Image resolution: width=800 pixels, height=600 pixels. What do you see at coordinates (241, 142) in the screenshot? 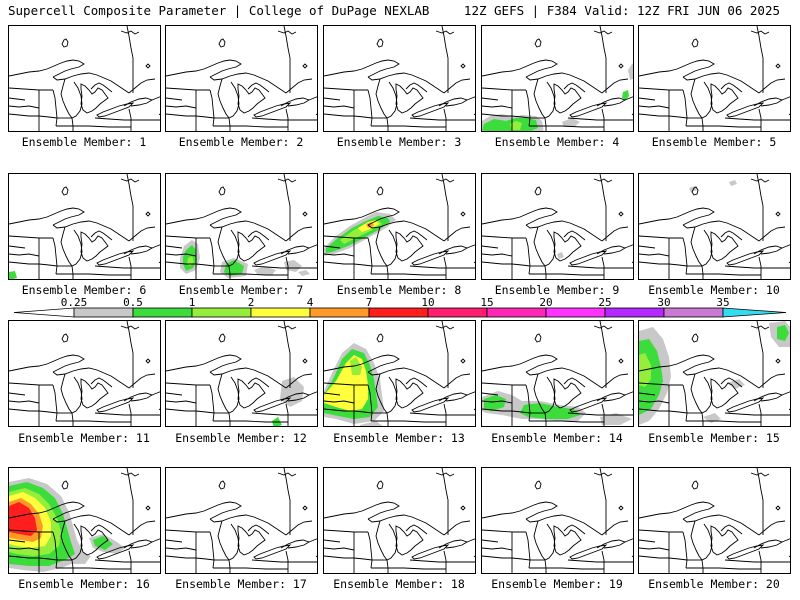
I see `member-label-2: Ensemble Member: 2` at bounding box center [241, 142].